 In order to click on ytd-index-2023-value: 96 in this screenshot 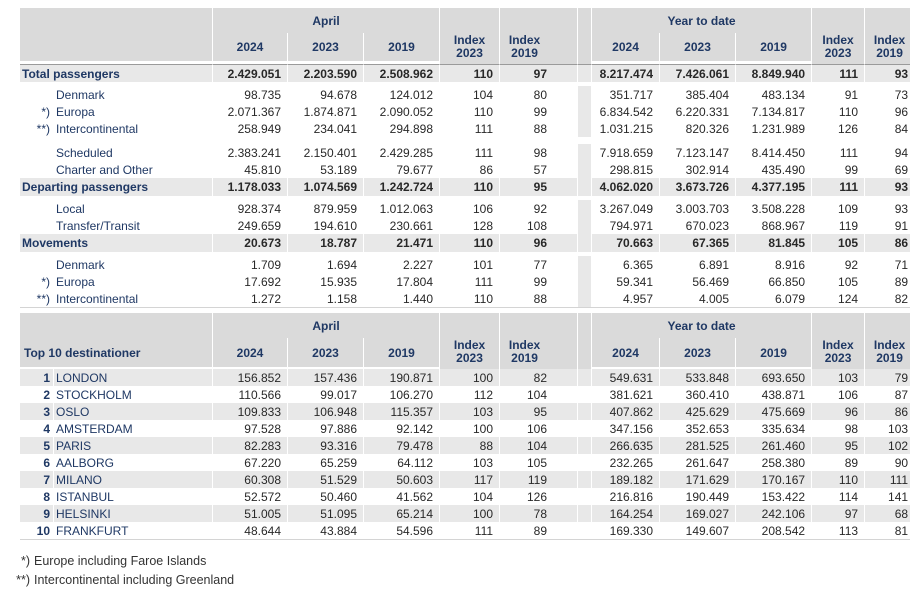, I will do `click(839, 411)`.